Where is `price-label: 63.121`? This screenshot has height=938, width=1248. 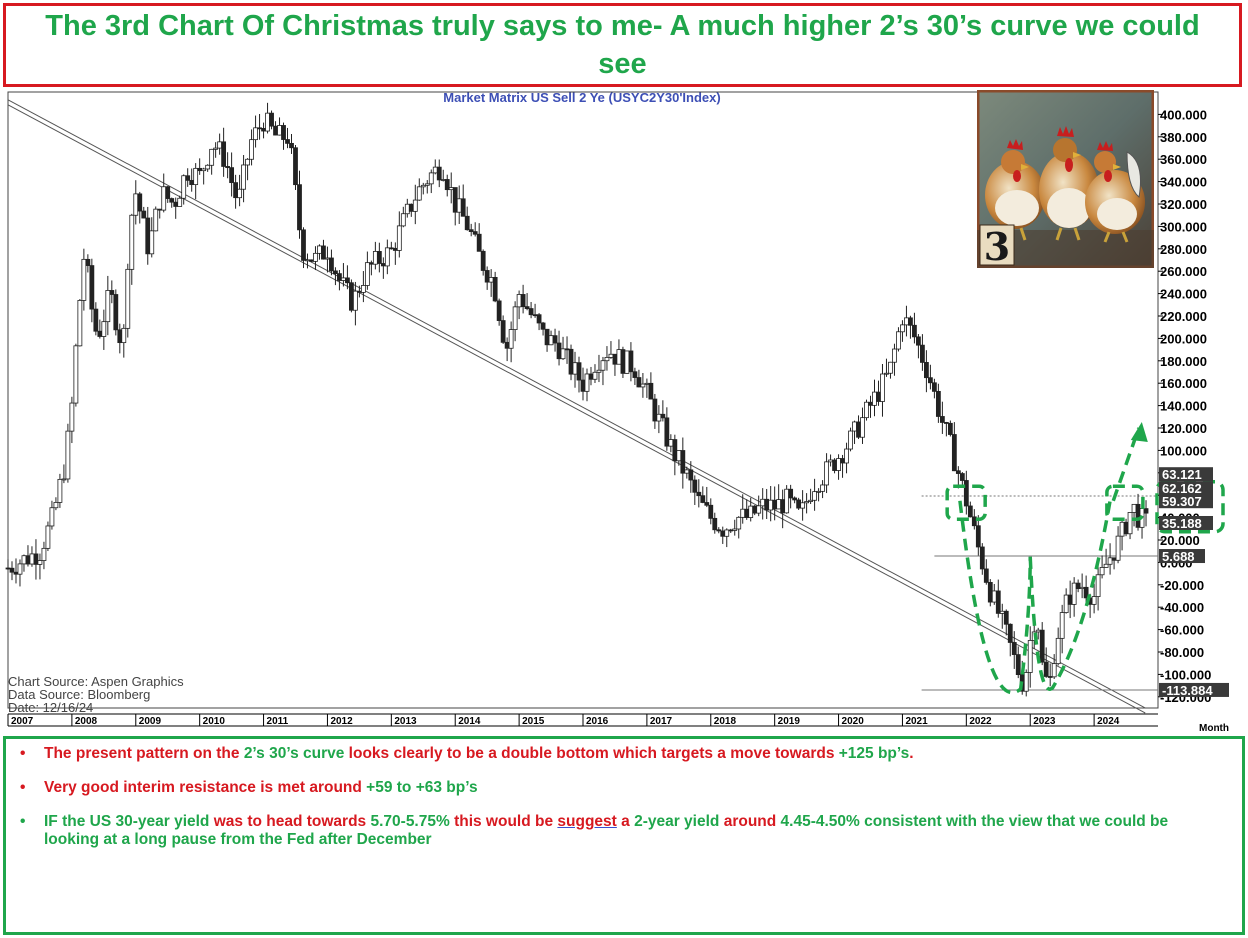 price-label: 63.121 is located at coordinates (1186, 474).